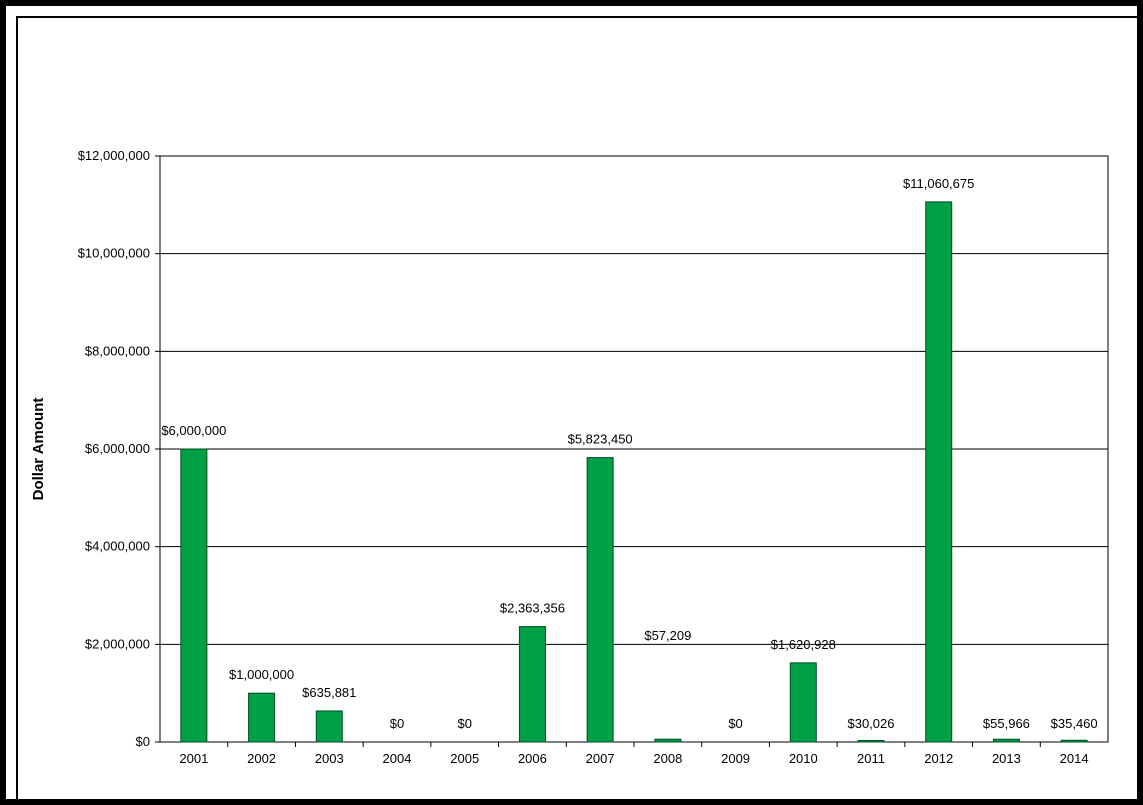  What do you see at coordinates (117, 643) in the screenshot?
I see `y-tick-label: $2,000,000` at bounding box center [117, 643].